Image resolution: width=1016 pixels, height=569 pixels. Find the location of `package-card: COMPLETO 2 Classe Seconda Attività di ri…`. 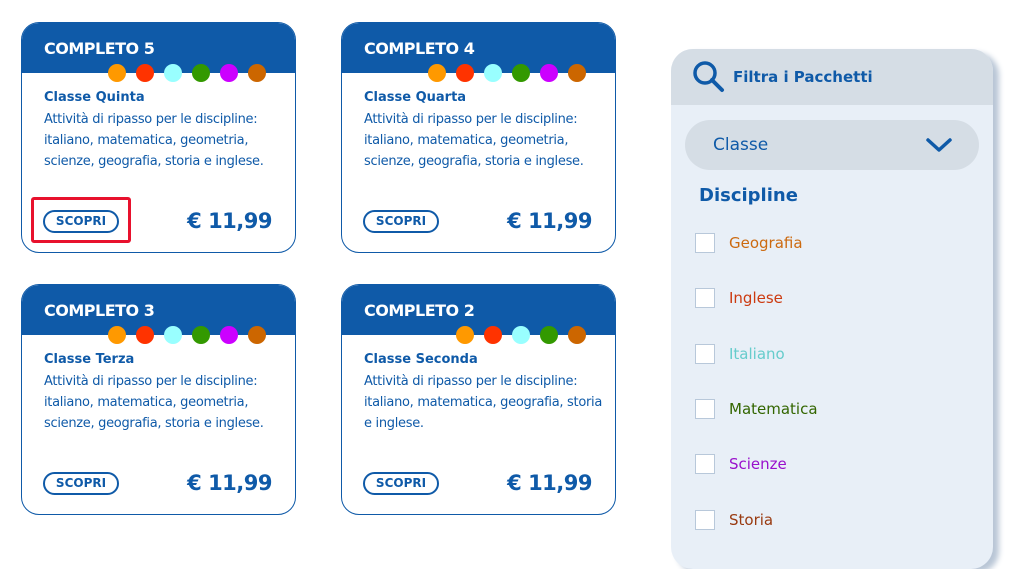

package-card: COMPLETO 2 Classe Seconda Attività di ri… is located at coordinates (478, 399).